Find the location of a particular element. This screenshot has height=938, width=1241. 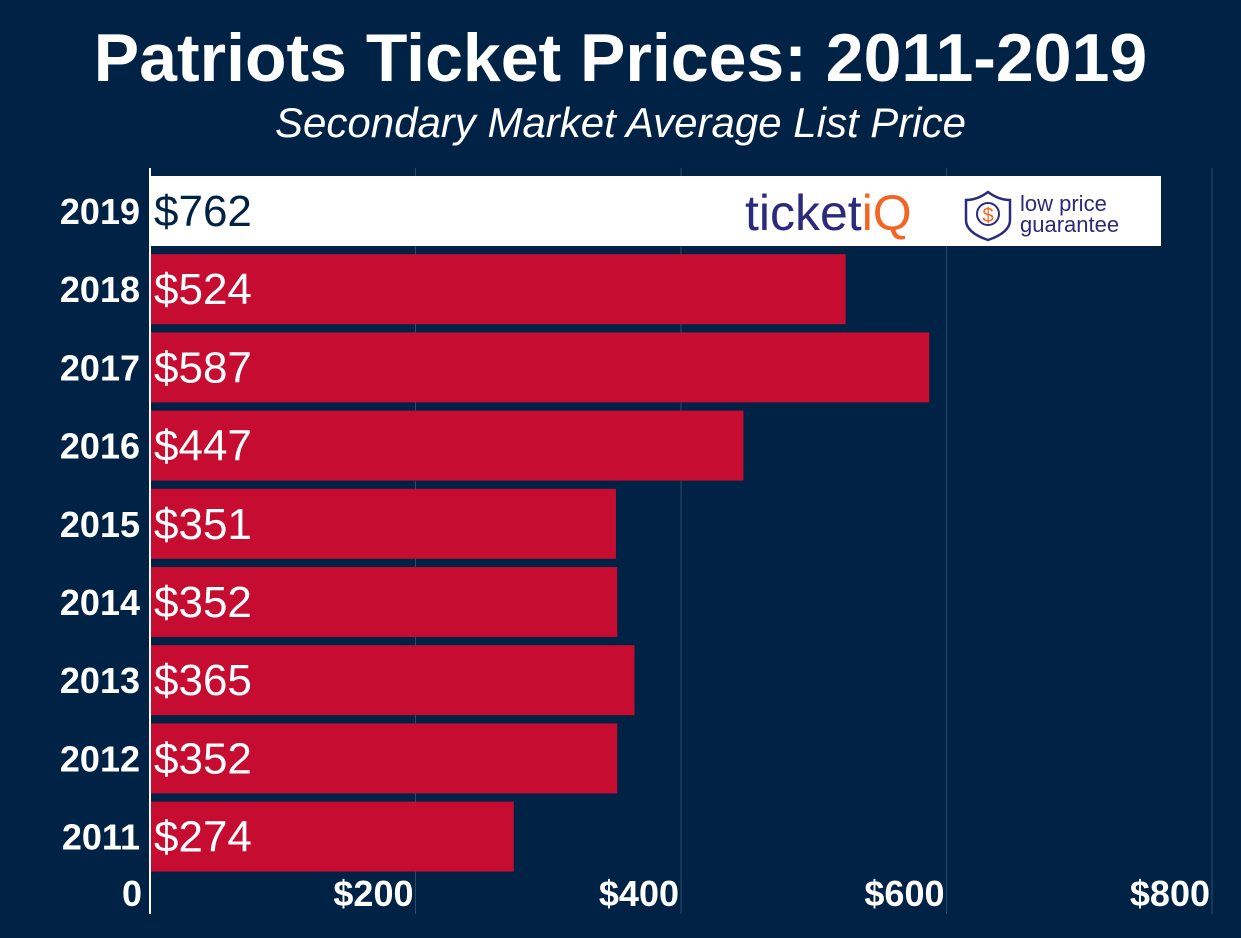

value-labels: $762 $524 $587 $447 $351 $352 $365 $352 $274 is located at coordinates (203, 524).